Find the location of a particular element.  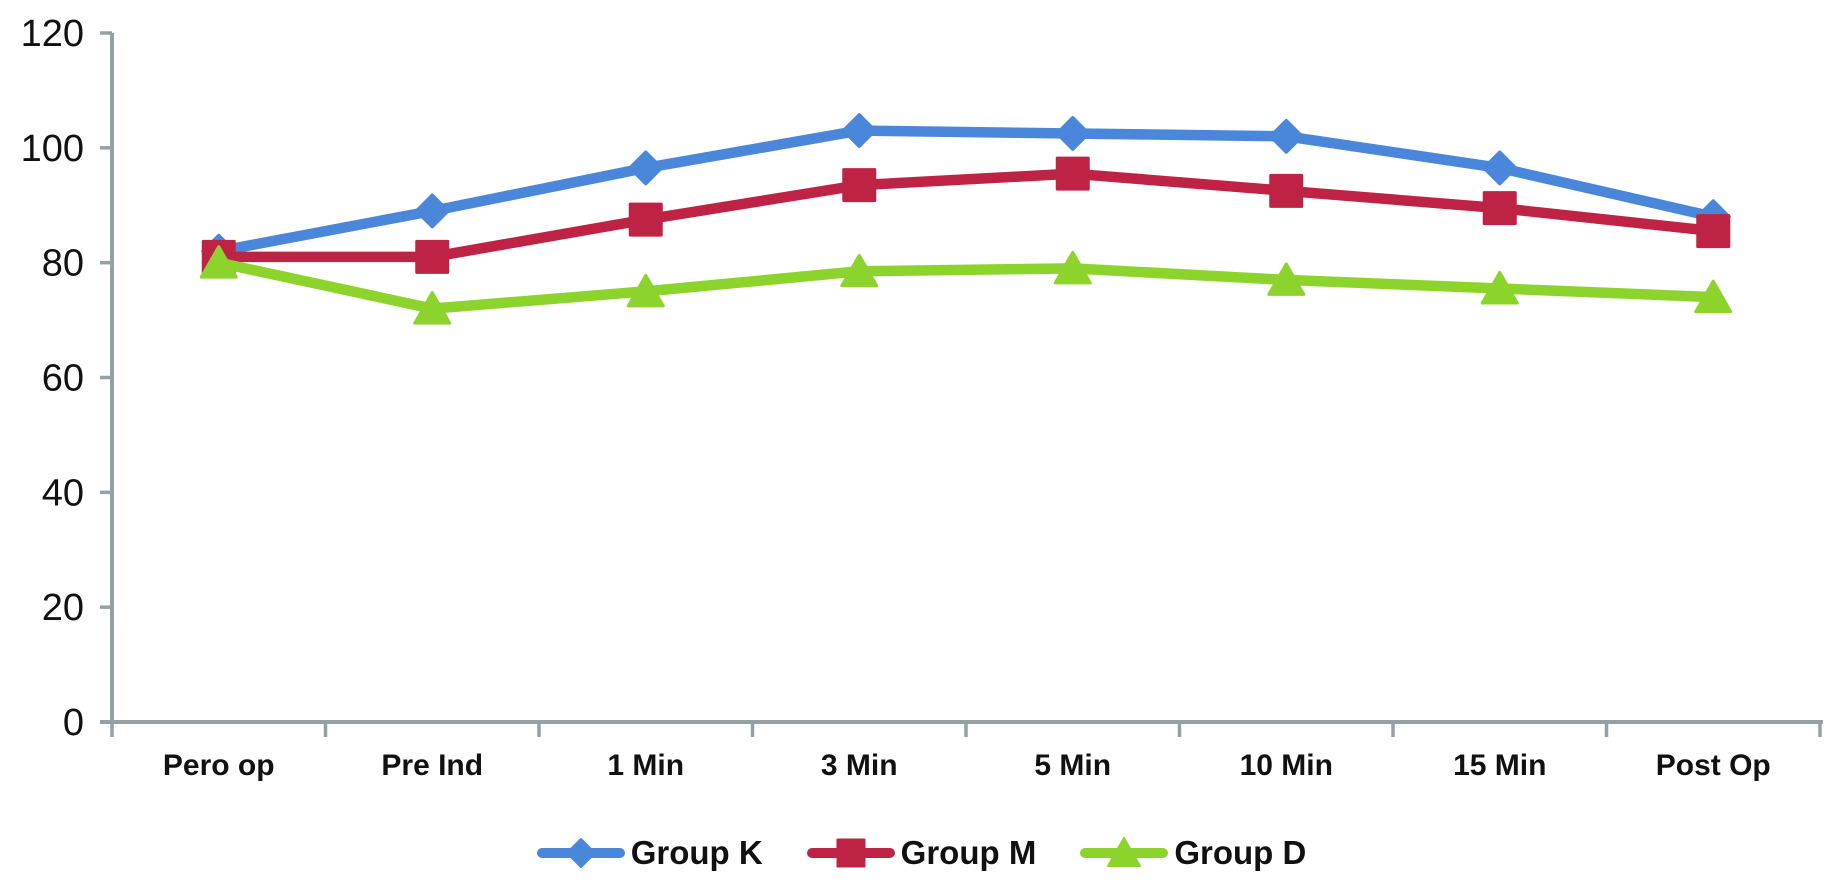

group-k-marker-1-min is located at coordinates (646, 168).